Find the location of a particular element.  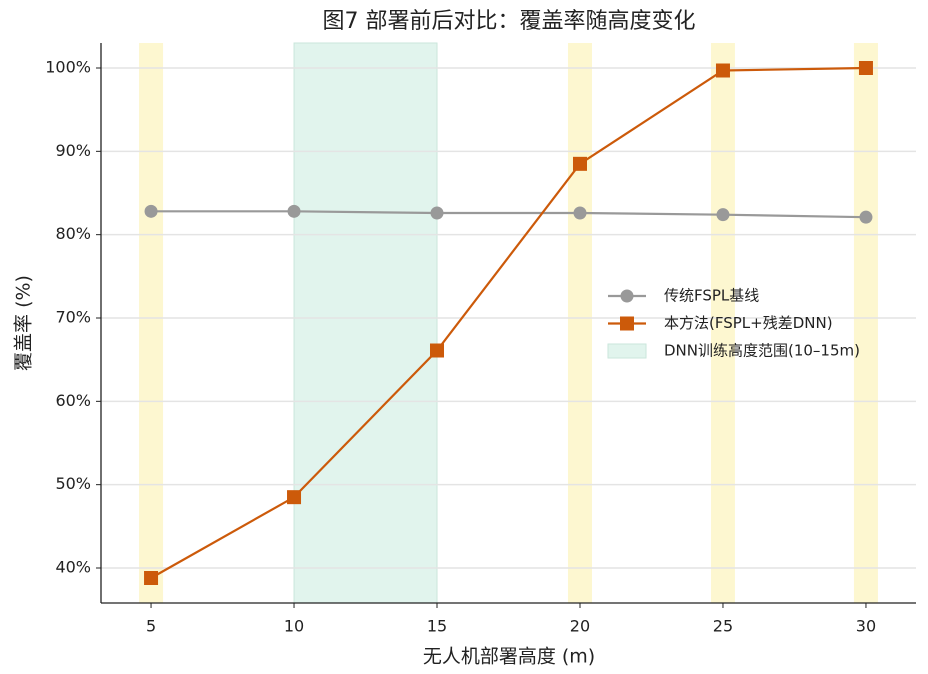

x-axis-label: 无人机部署高度 (m) is located at coordinates (509, 657).